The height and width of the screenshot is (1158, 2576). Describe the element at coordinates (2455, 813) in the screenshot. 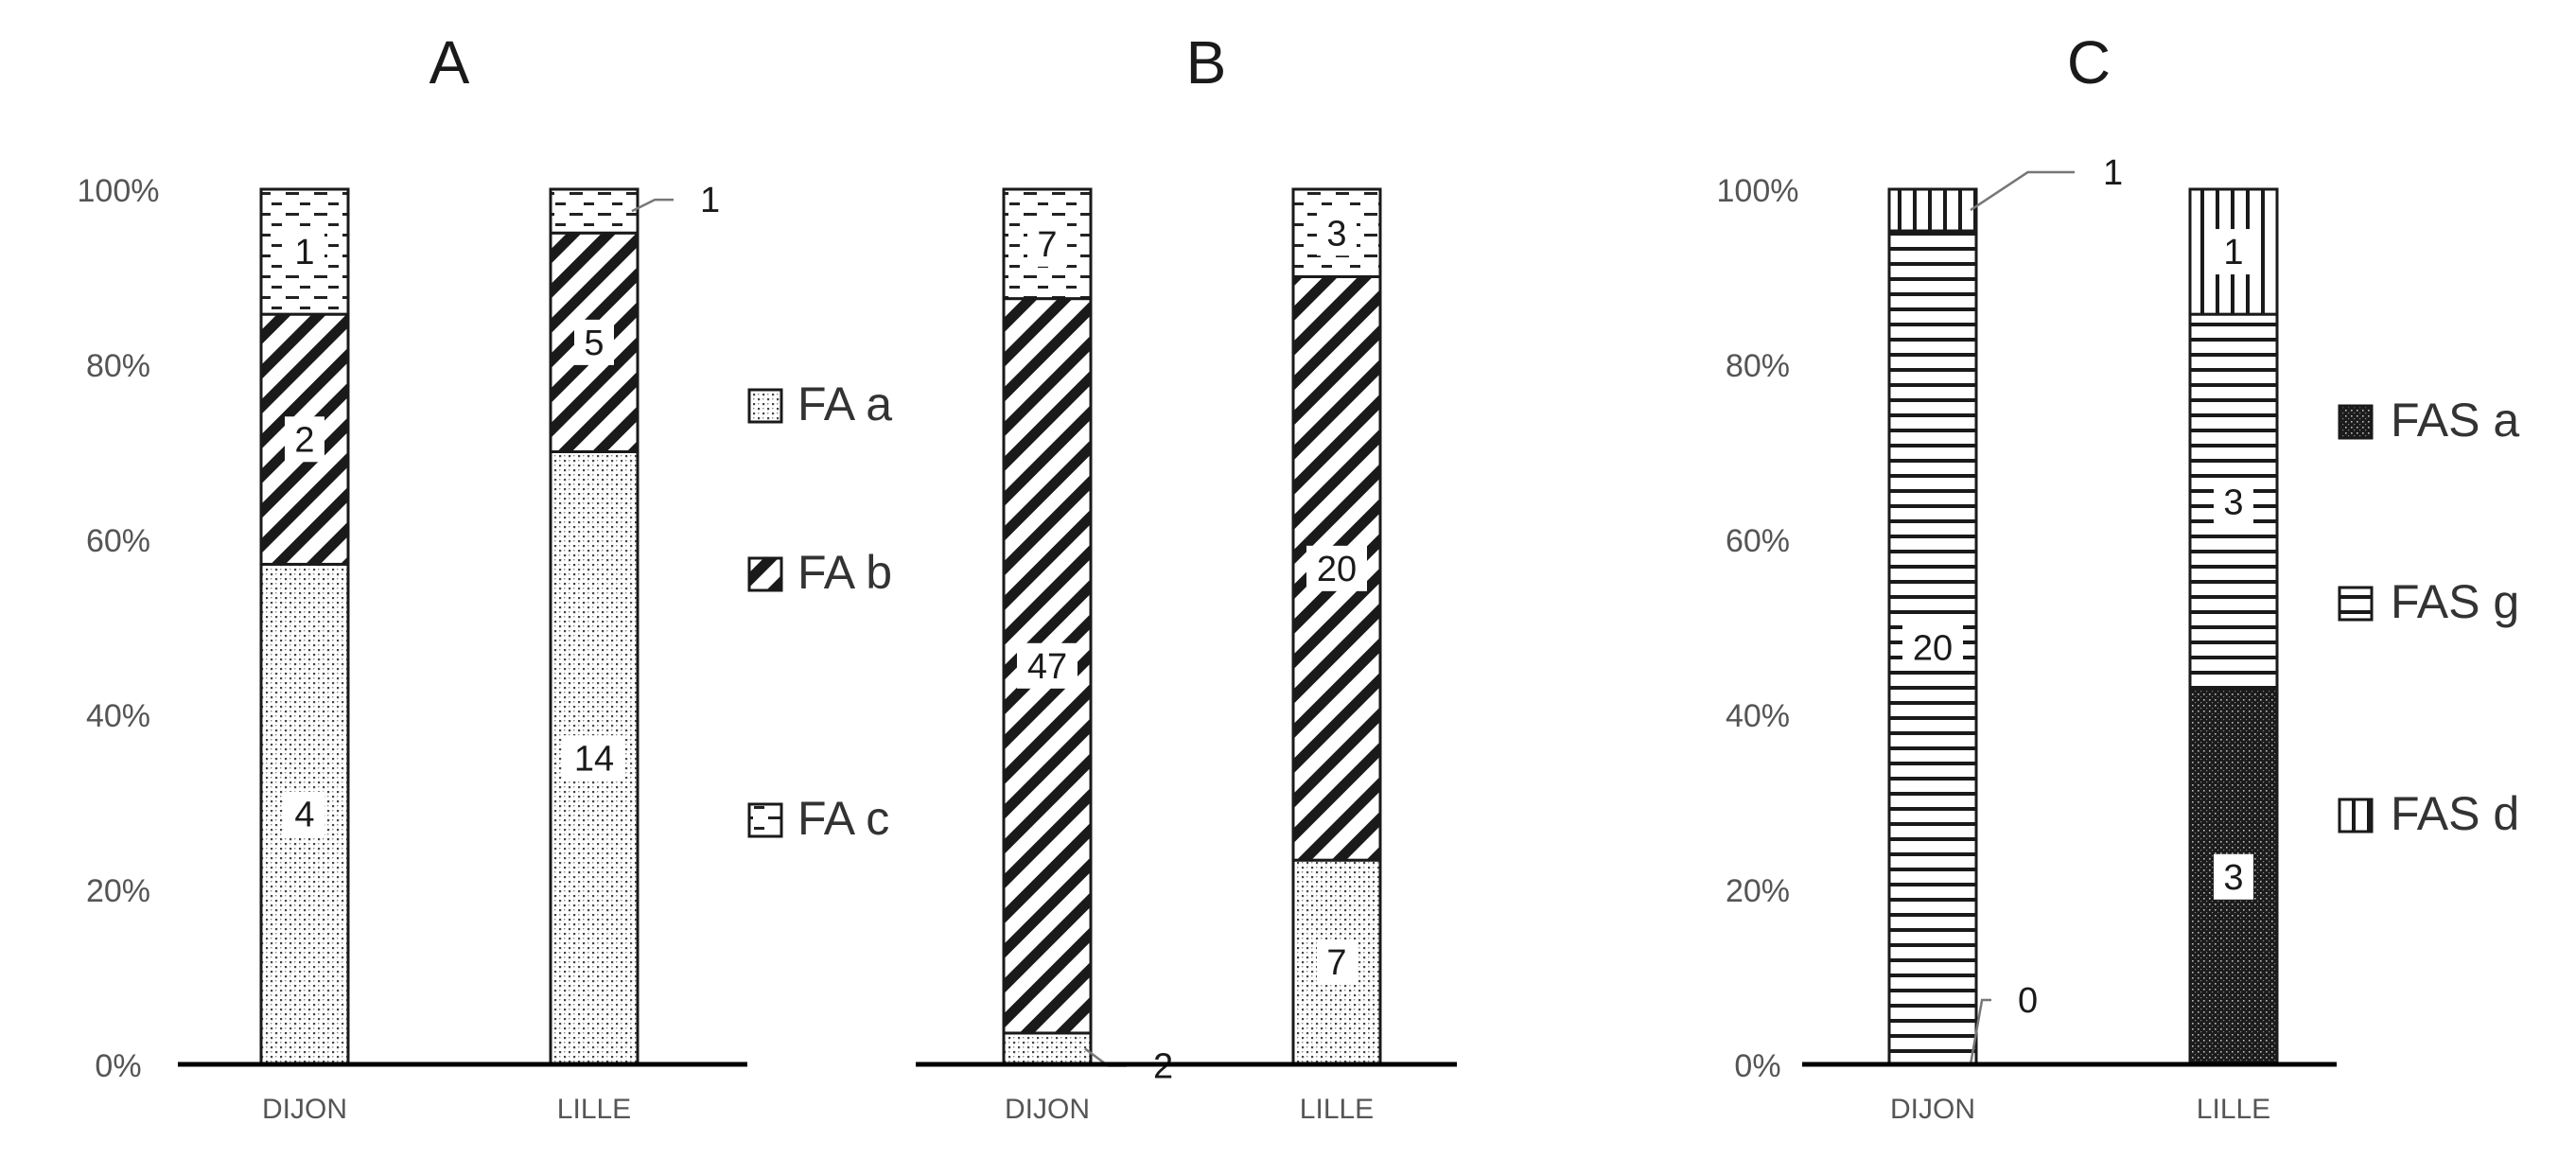

I see `legend-label: FAS d` at that location.